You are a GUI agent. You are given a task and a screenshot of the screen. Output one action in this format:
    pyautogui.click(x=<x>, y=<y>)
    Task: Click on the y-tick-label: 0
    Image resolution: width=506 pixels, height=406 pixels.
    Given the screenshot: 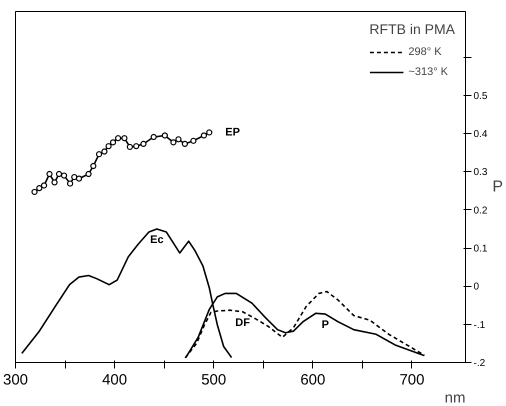 What is the action you would take?
    pyautogui.click(x=477, y=287)
    